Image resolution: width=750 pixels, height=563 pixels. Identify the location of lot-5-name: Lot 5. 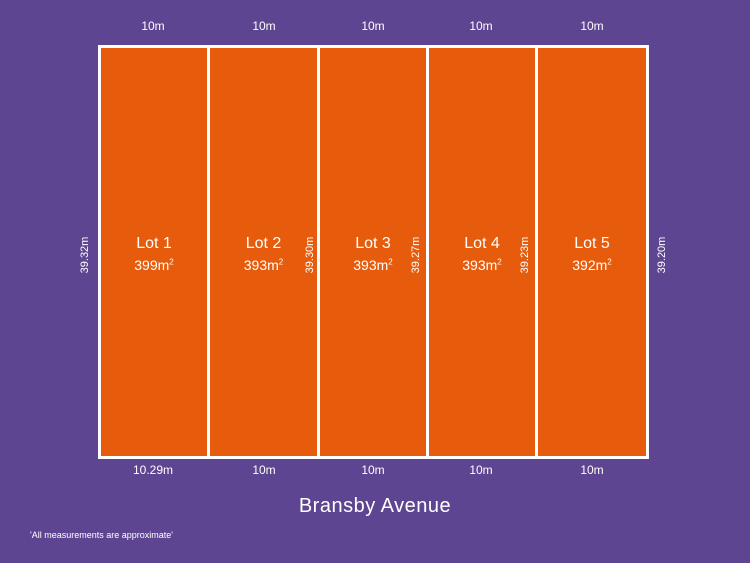
(592, 243).